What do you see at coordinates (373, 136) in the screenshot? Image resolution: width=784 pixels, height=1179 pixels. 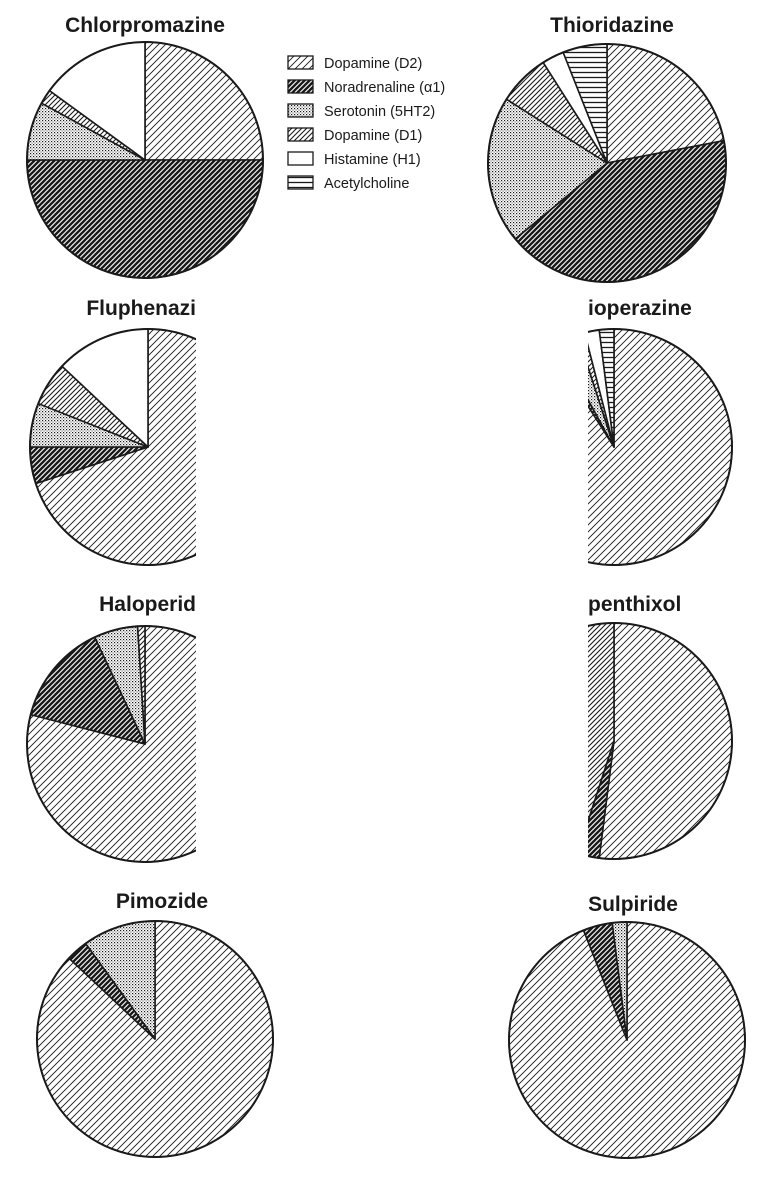 I see `legend-label: Dopamine (D1)` at bounding box center [373, 136].